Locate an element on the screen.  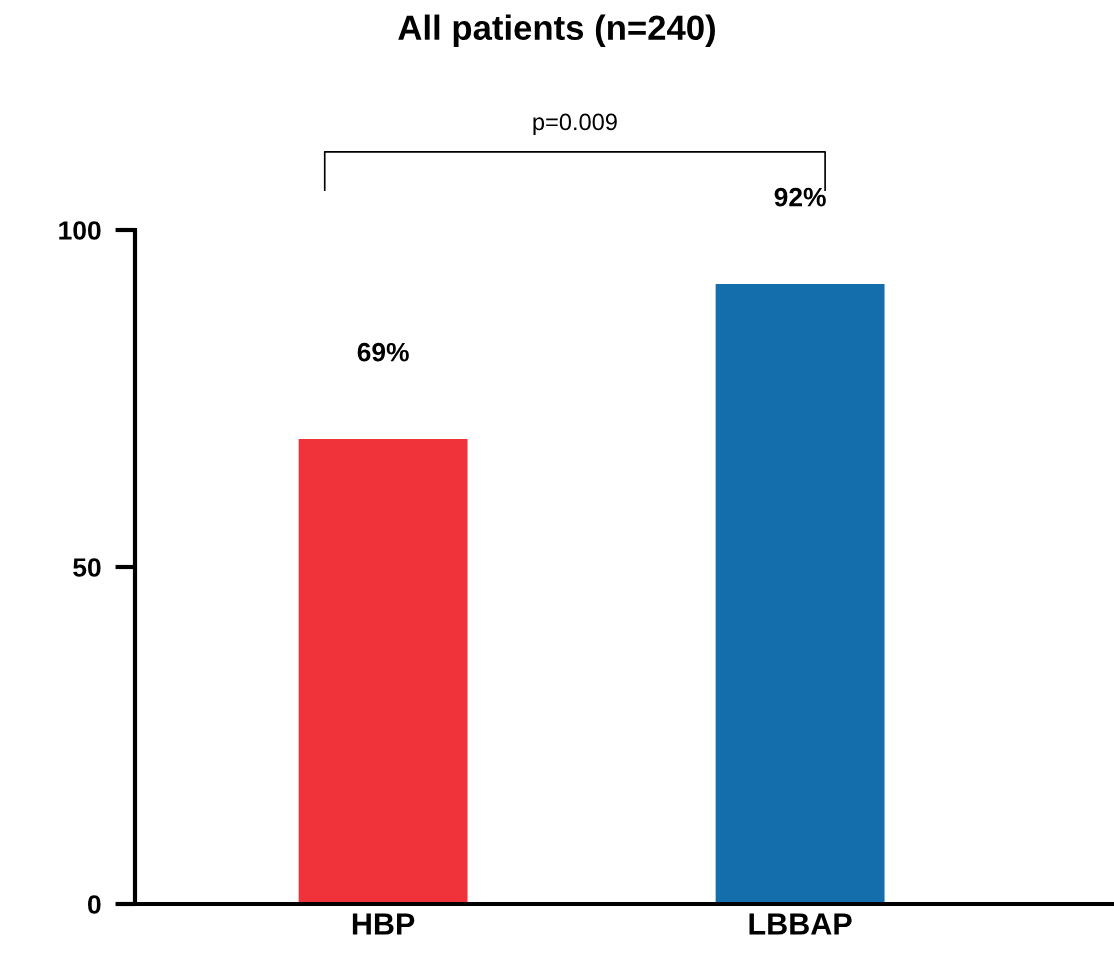
data-label: 69% is located at coordinates (383, 352).